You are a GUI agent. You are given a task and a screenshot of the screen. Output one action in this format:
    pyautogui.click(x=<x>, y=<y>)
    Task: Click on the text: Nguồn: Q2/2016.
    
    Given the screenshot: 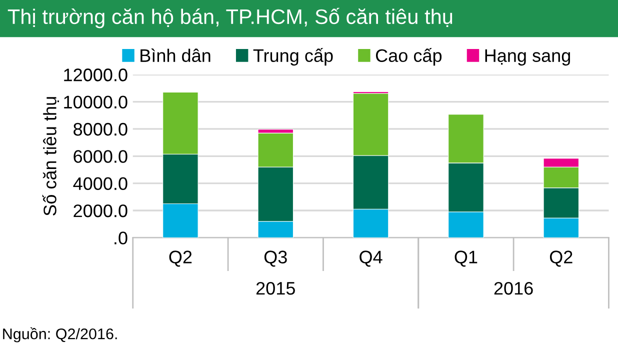 What is the action you would take?
    pyautogui.click(x=60, y=334)
    